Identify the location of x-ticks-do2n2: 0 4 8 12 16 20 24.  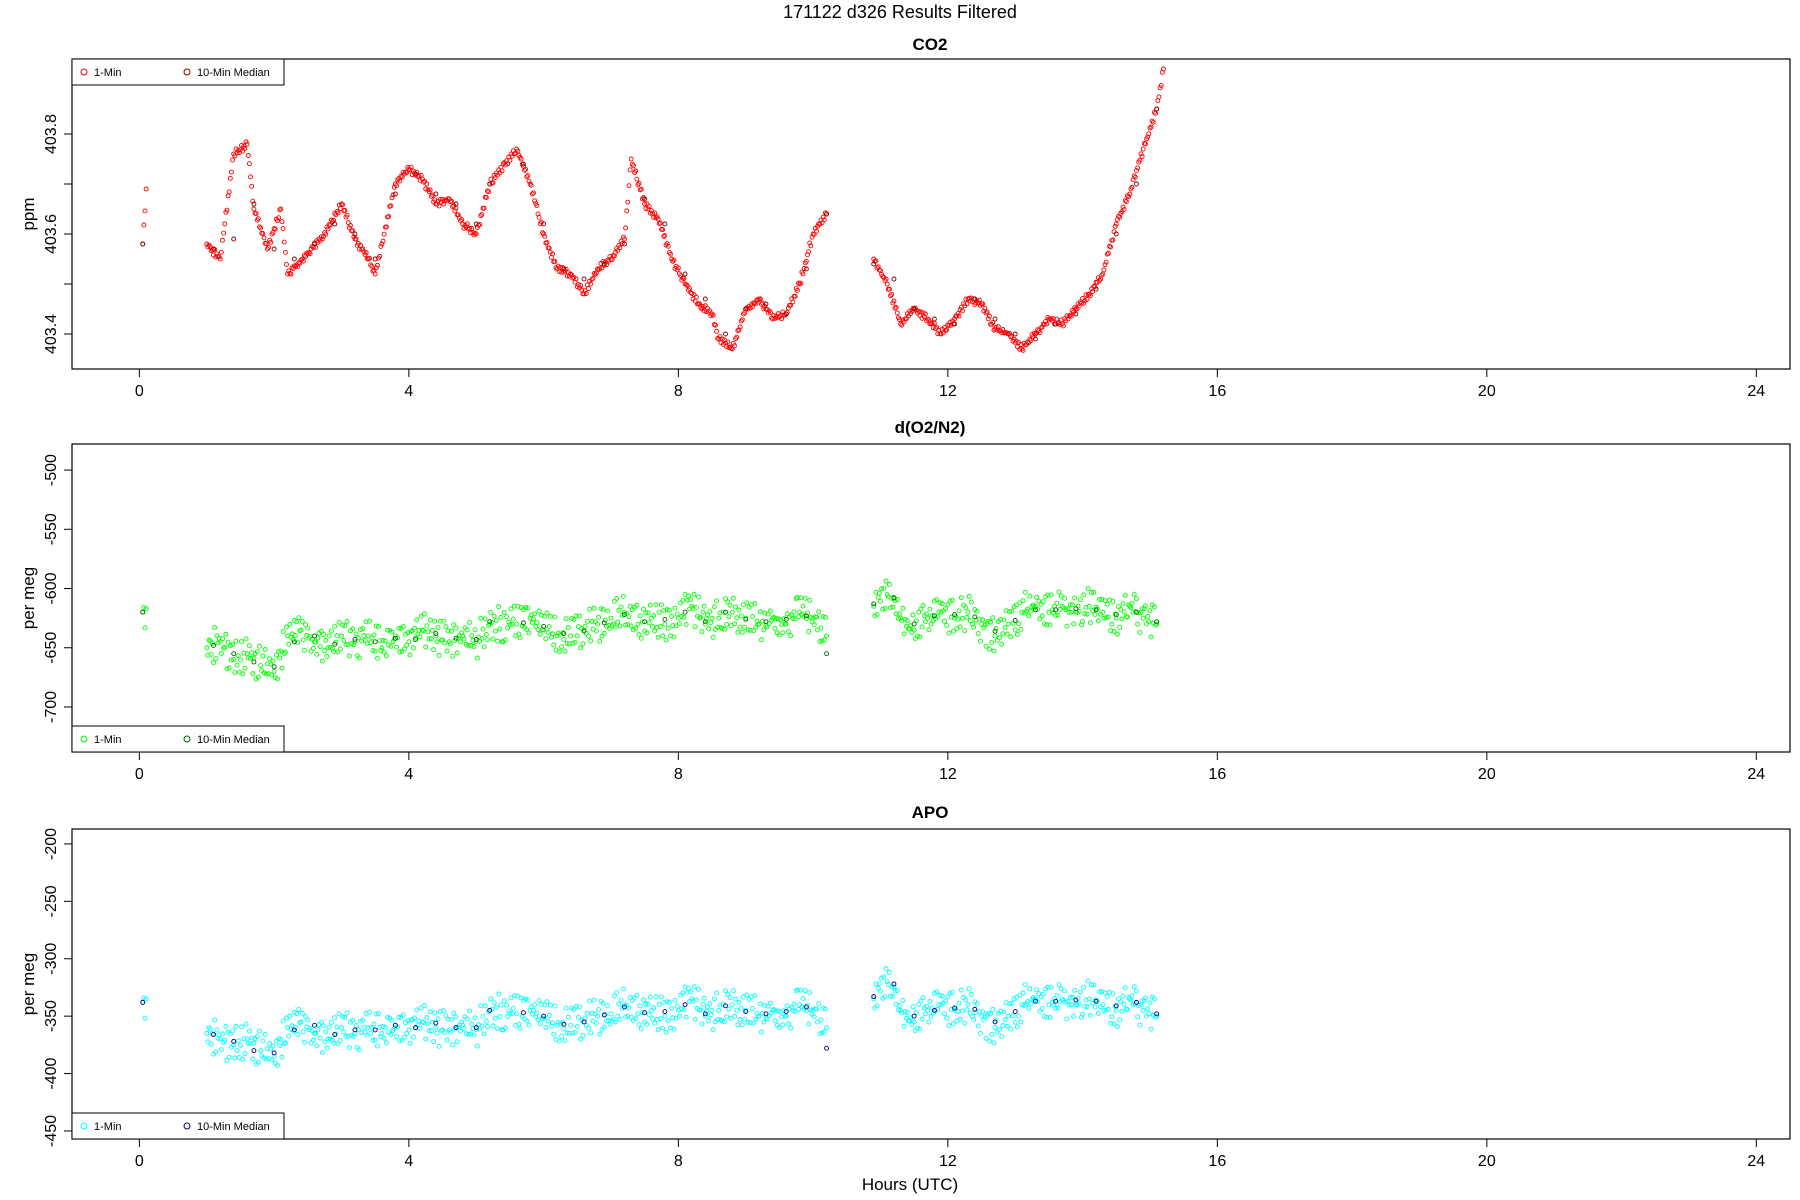
(950, 767).